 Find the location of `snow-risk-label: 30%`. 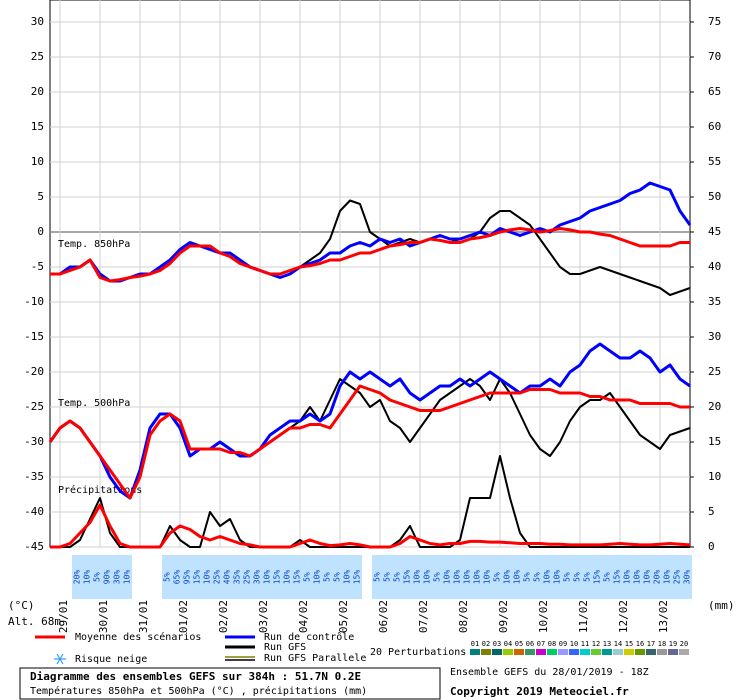

snow-risk-label: 30% is located at coordinates (687, 577).